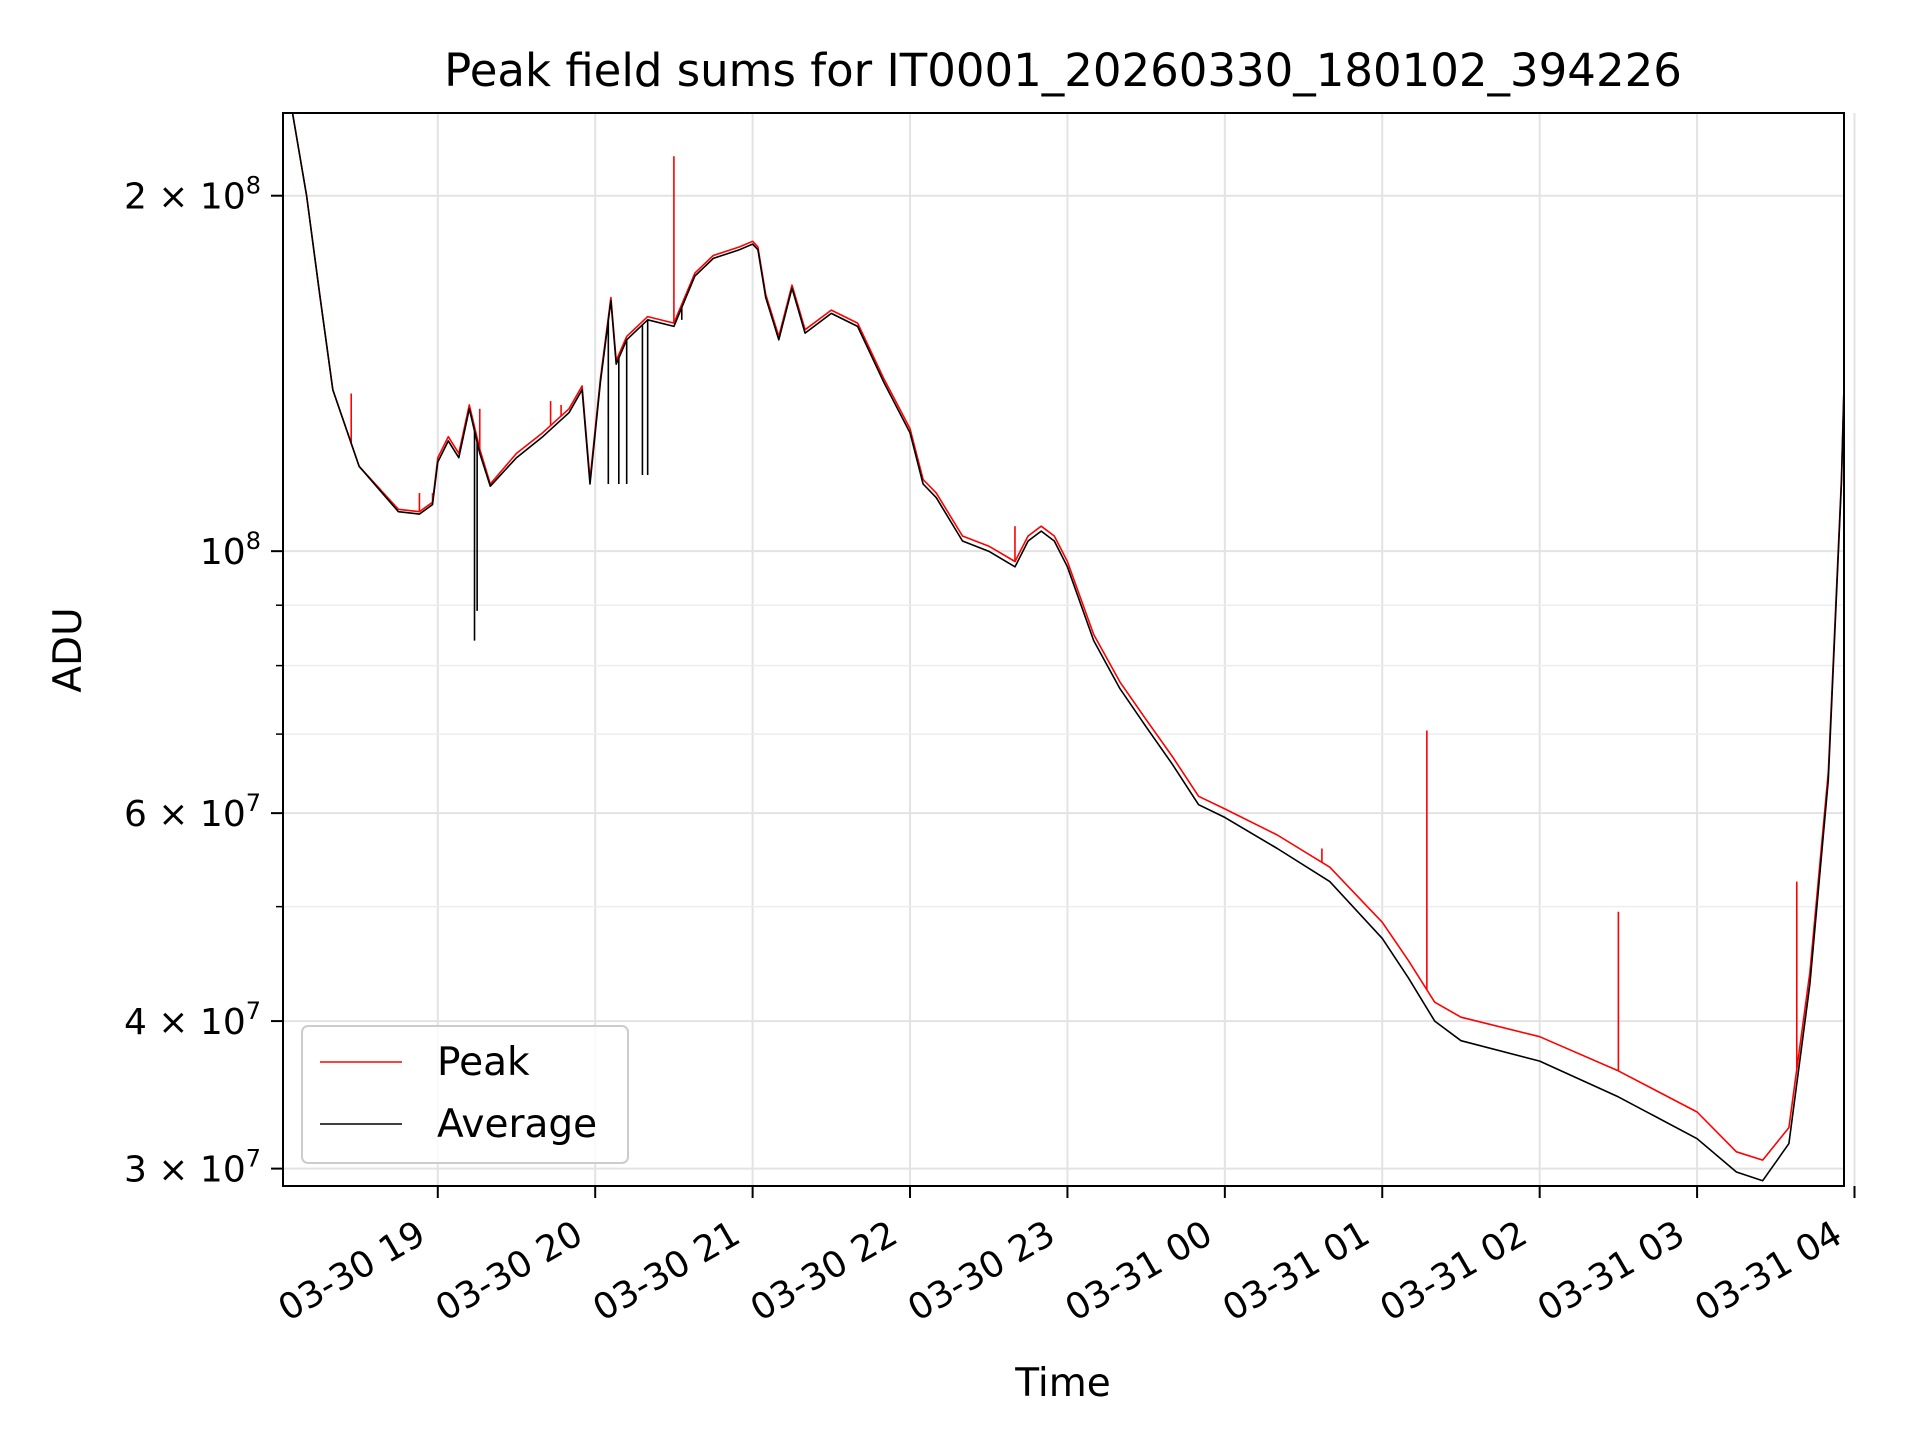 The image size is (1920, 1444). What do you see at coordinates (1611, 1271) in the screenshot?
I see `x-tick-label: 03-31 03` at bounding box center [1611, 1271].